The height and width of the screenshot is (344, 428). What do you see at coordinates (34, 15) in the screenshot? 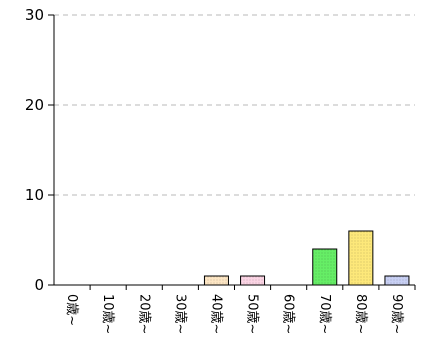
I see `y-tick-label: 30` at bounding box center [34, 15].